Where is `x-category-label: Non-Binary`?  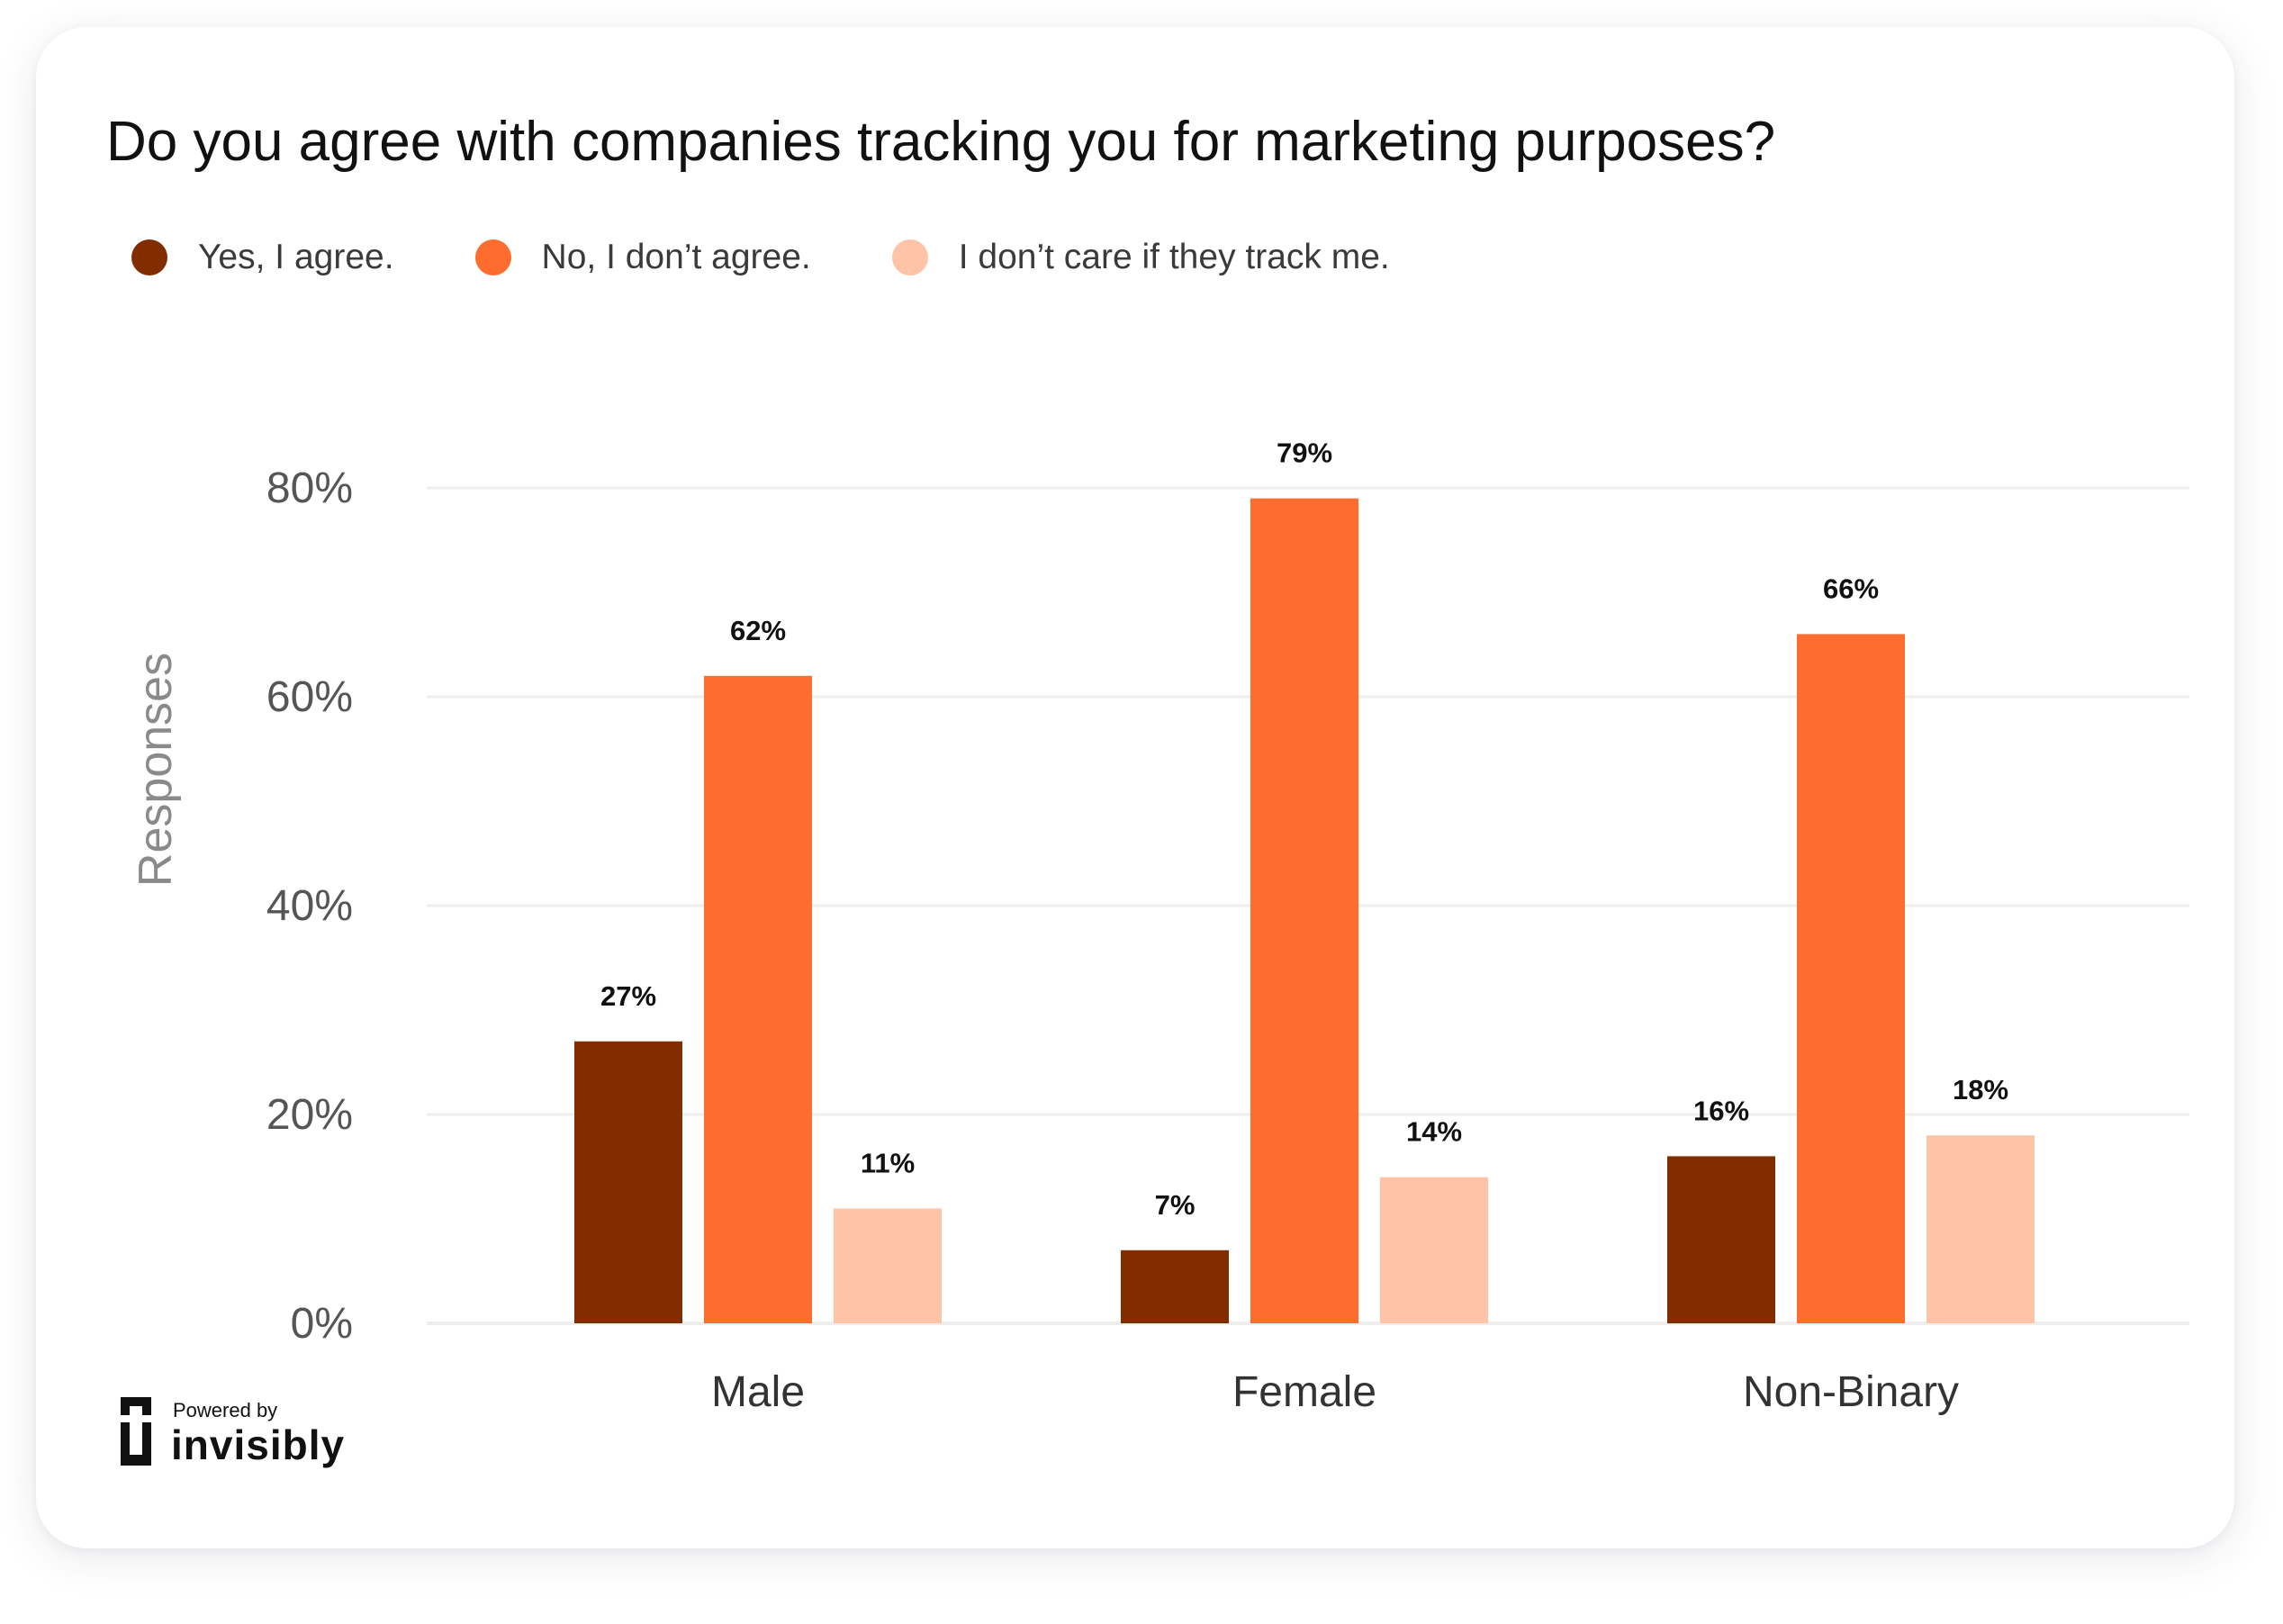 x-category-label: Non-Binary is located at coordinates (1851, 1392).